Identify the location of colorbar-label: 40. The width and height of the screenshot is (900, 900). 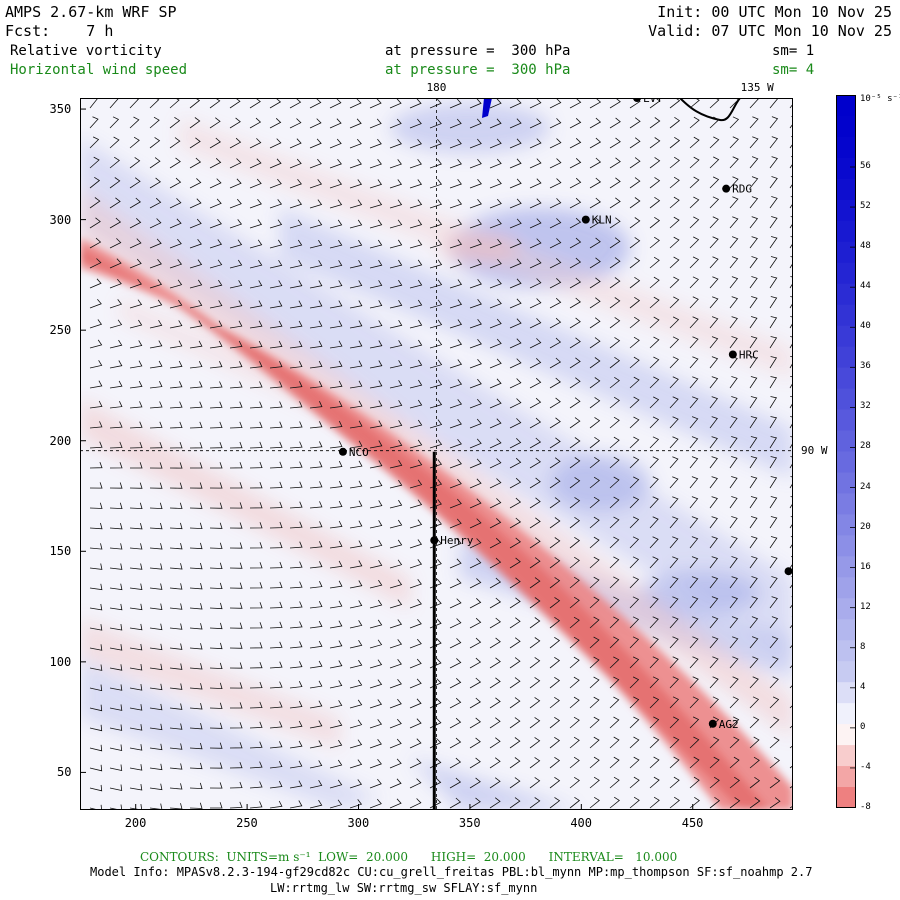
(865, 326).